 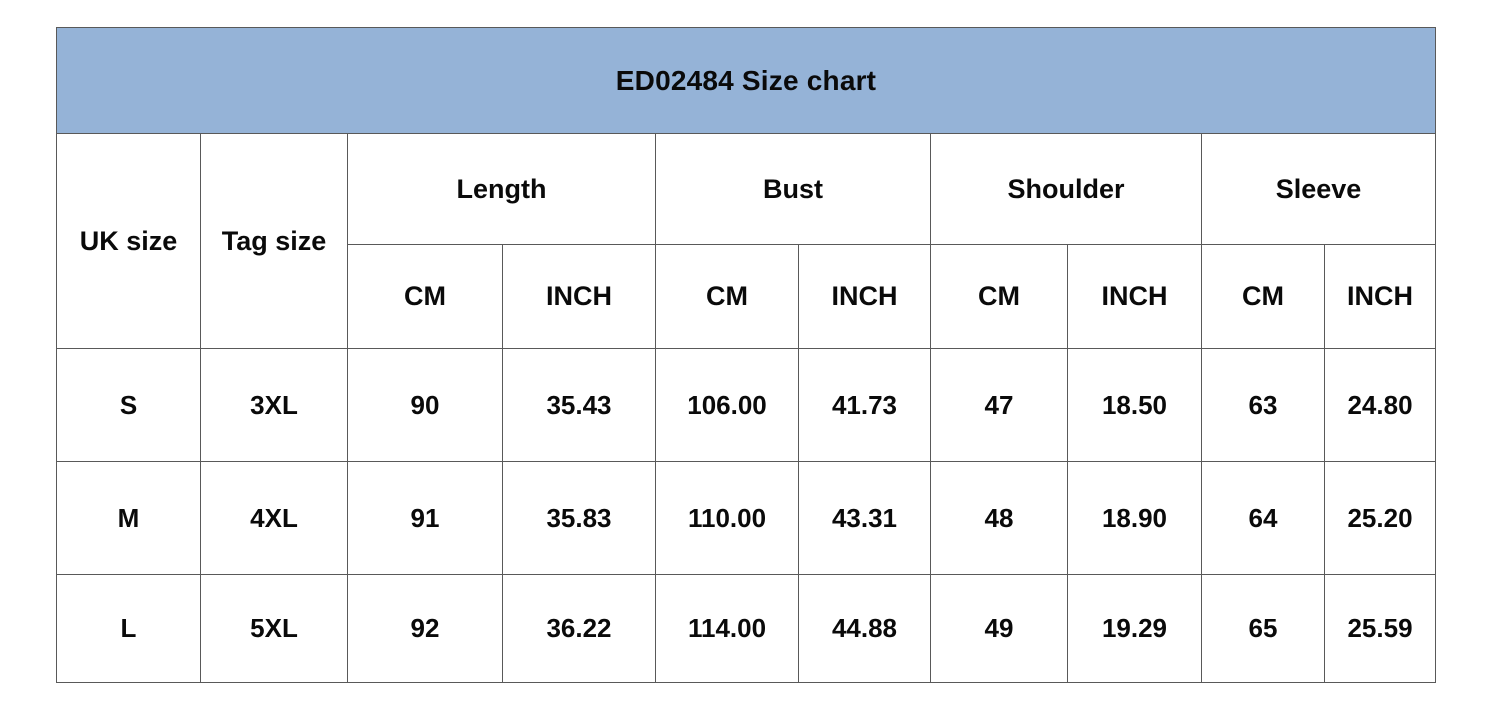 I want to click on cell-shoulder-inch: 18.90, so click(x=1134, y=518).